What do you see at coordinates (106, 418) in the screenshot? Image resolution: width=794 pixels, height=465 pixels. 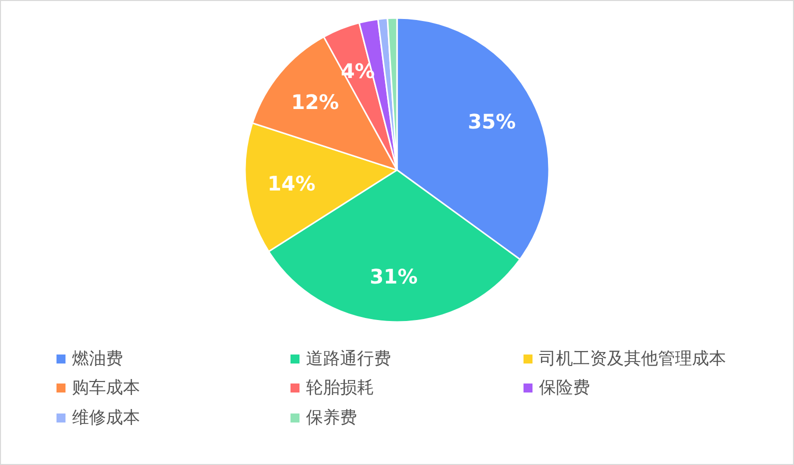 I see `legend-label: 维修成本` at bounding box center [106, 418].